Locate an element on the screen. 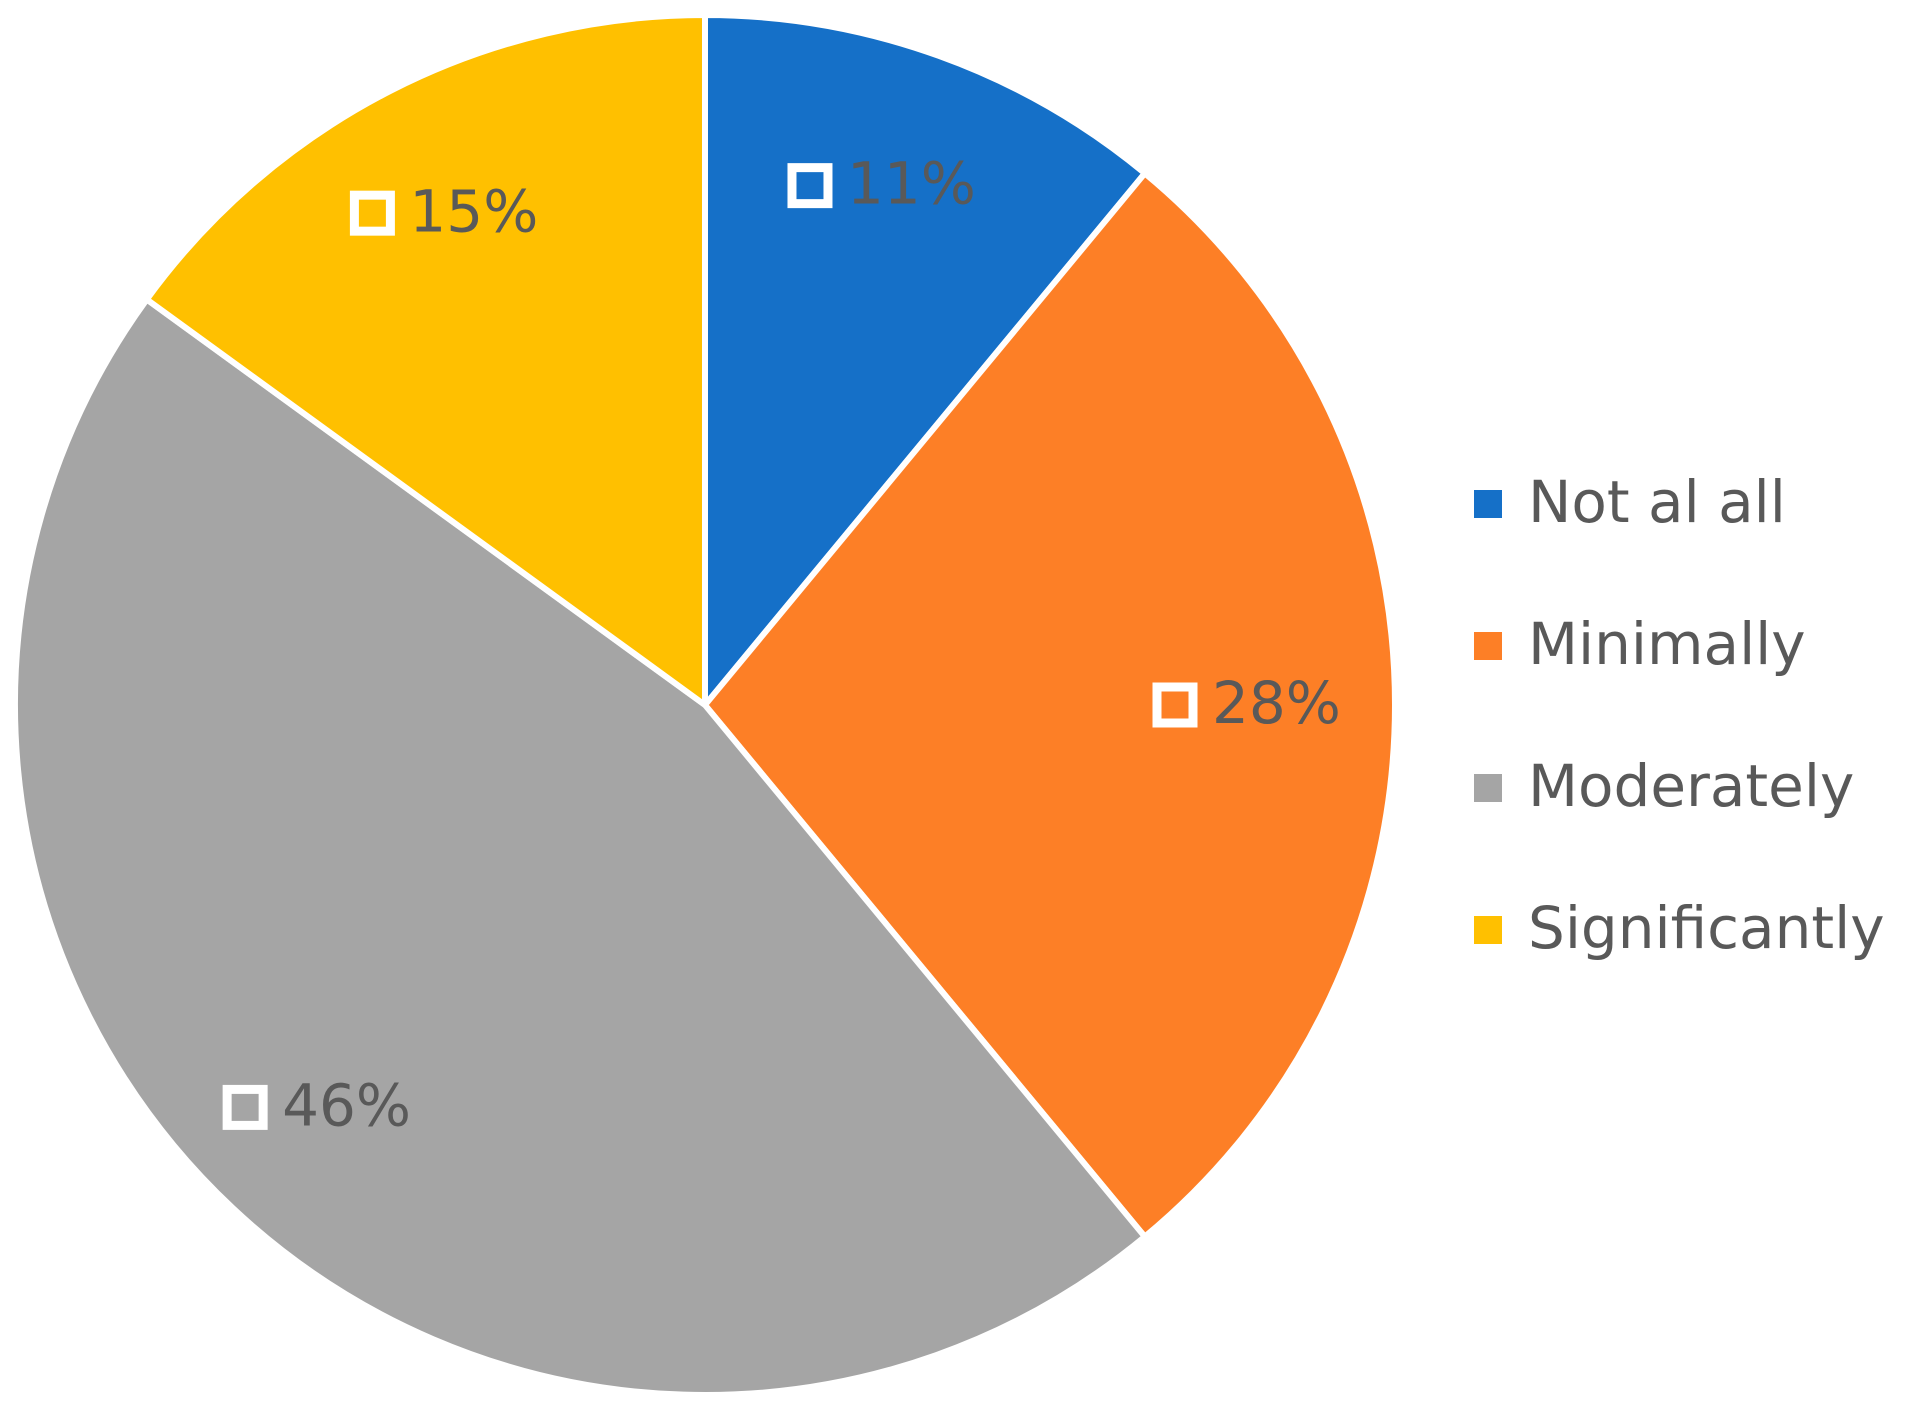  legend-label: Significantly is located at coordinates (1706, 928).